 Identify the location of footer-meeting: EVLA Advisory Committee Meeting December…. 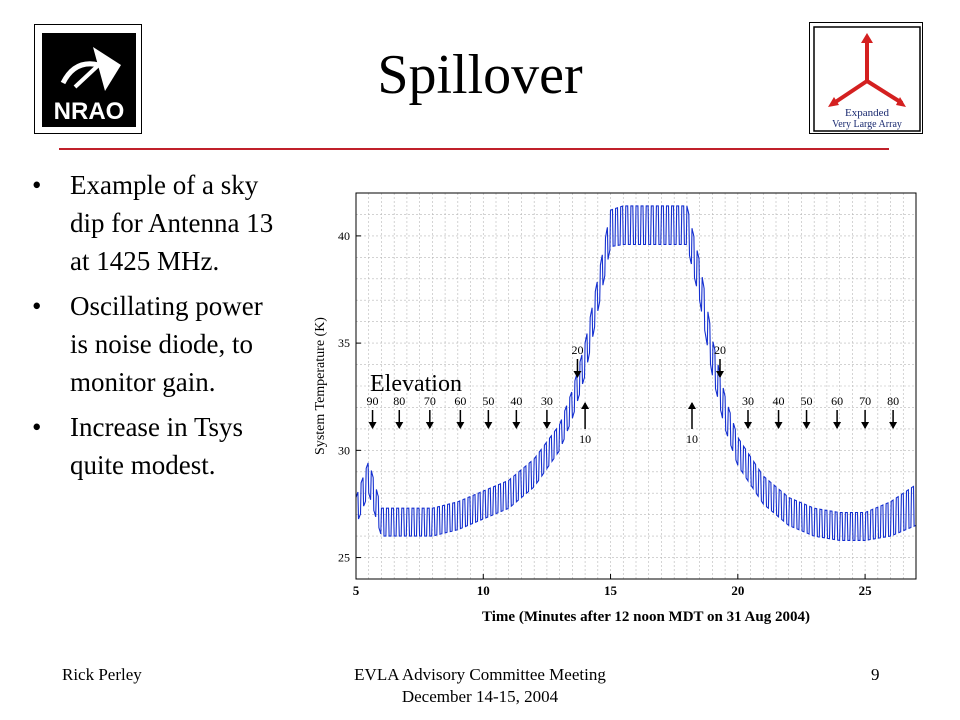
(480, 686).